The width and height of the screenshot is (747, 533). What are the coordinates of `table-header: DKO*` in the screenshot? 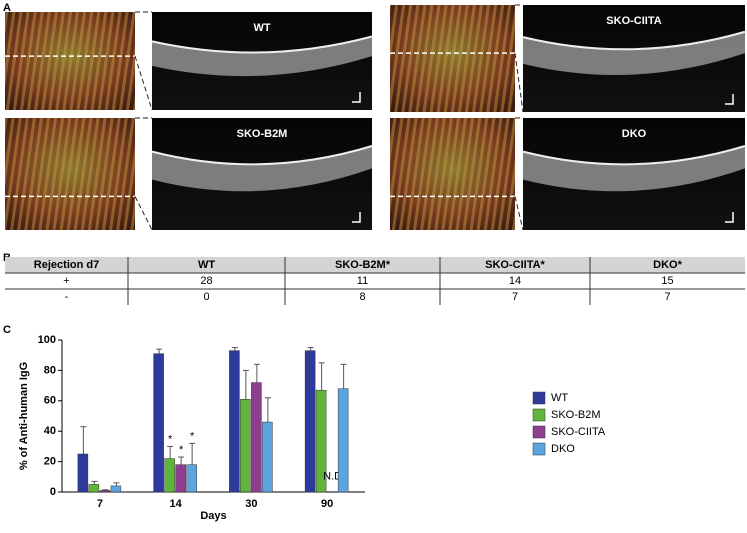 It's located at (667, 265).